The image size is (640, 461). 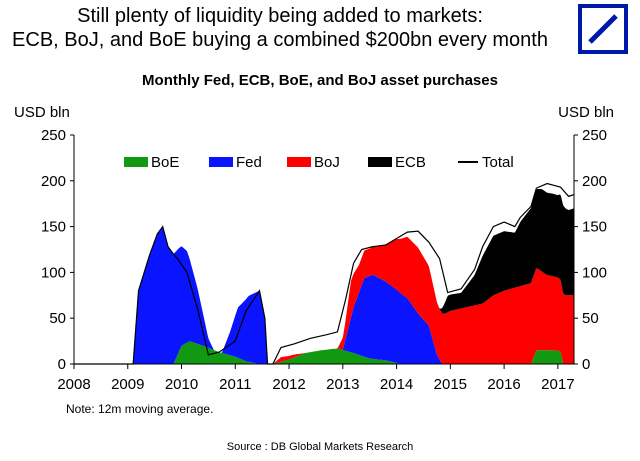 What do you see at coordinates (140, 409) in the screenshot?
I see `footnote: Note: 12m moving average.` at bounding box center [140, 409].